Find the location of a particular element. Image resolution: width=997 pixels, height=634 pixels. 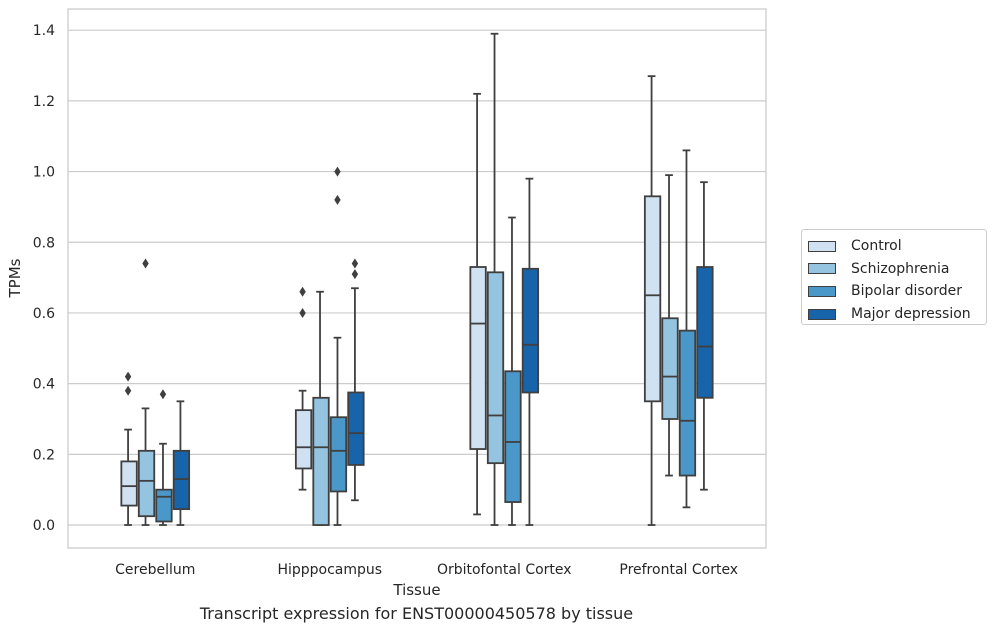

legend-label: Bipolar disorder is located at coordinates (907, 291).